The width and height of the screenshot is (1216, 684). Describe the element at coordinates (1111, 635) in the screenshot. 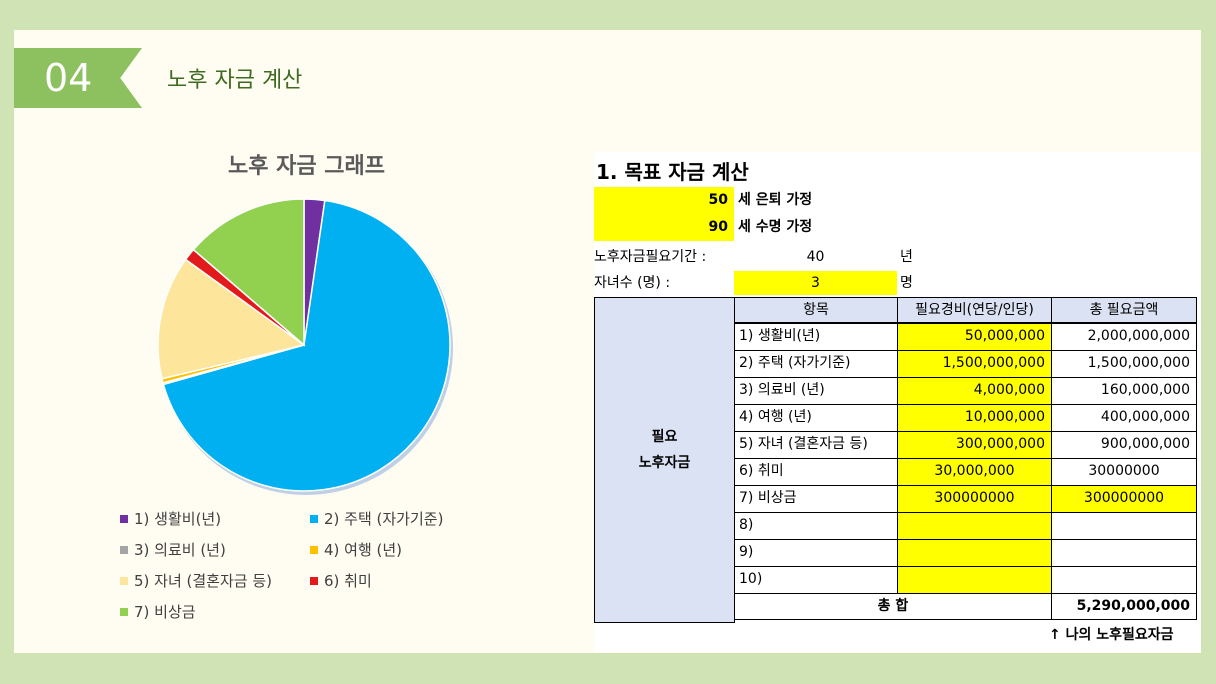

I see `footnote: ↑ 나의 노후필요자금` at that location.